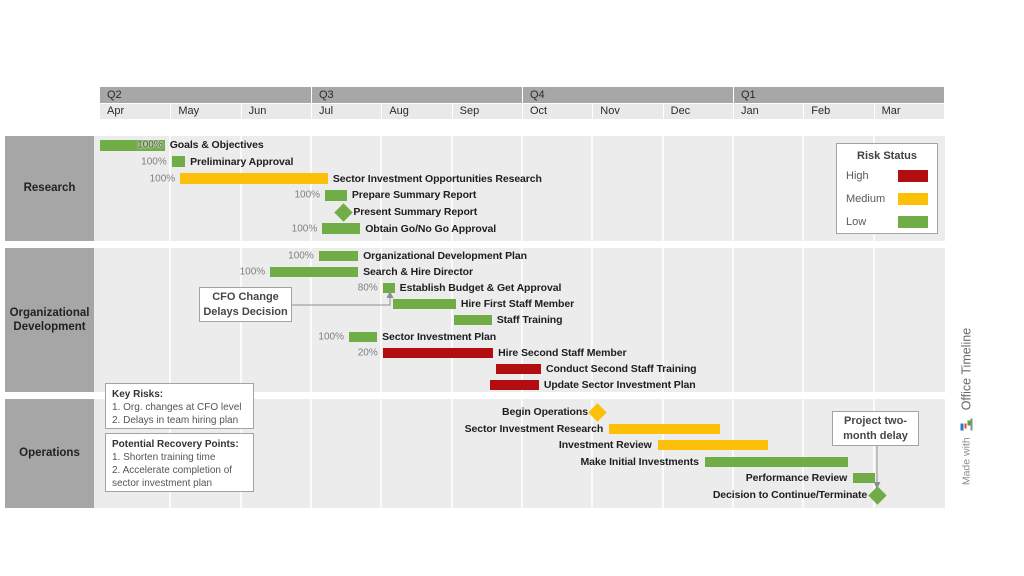 The height and width of the screenshot is (576, 1024). What do you see at coordinates (908, 111) in the screenshot?
I see `month-label-mar: Mar` at bounding box center [908, 111].